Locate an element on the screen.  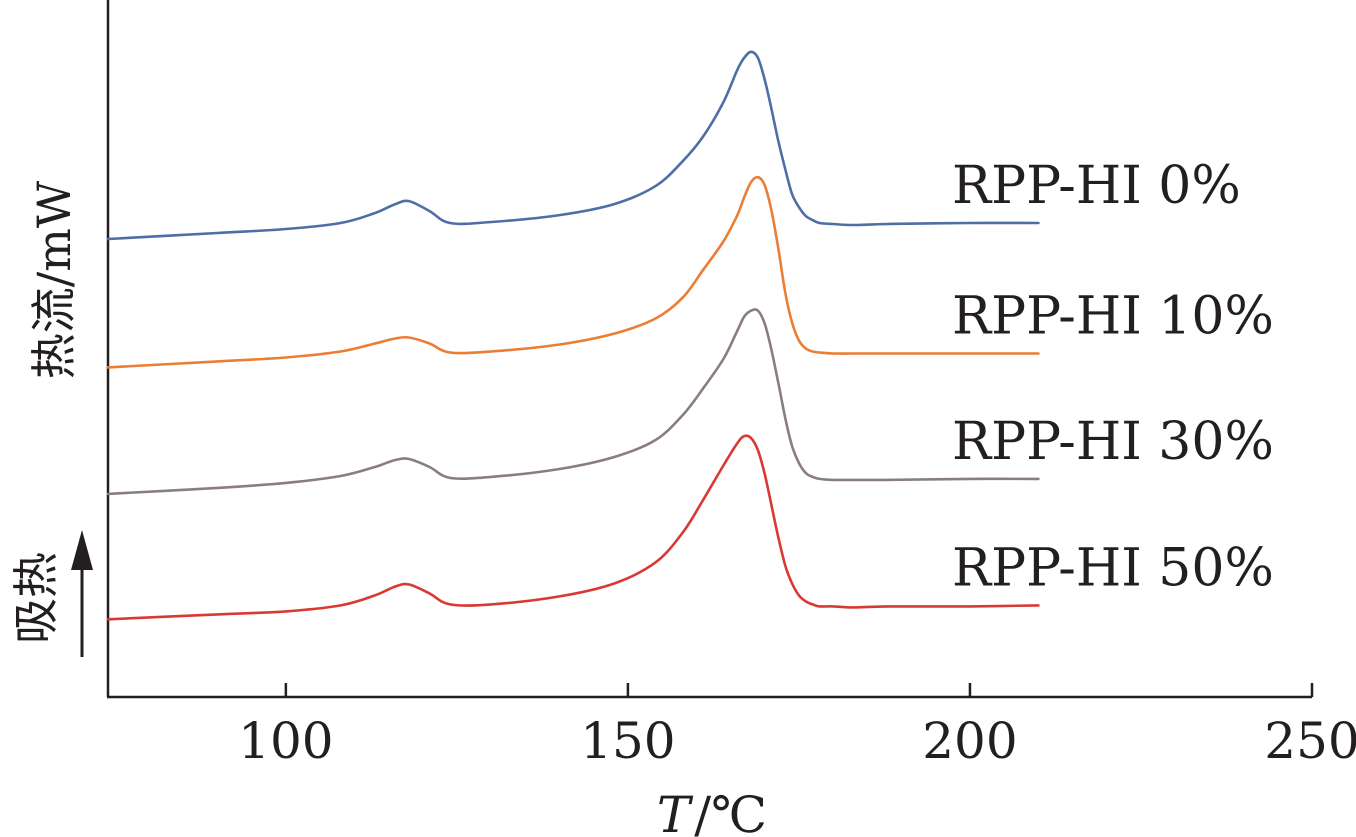
x-tick-label: 100 is located at coordinates (285, 741).